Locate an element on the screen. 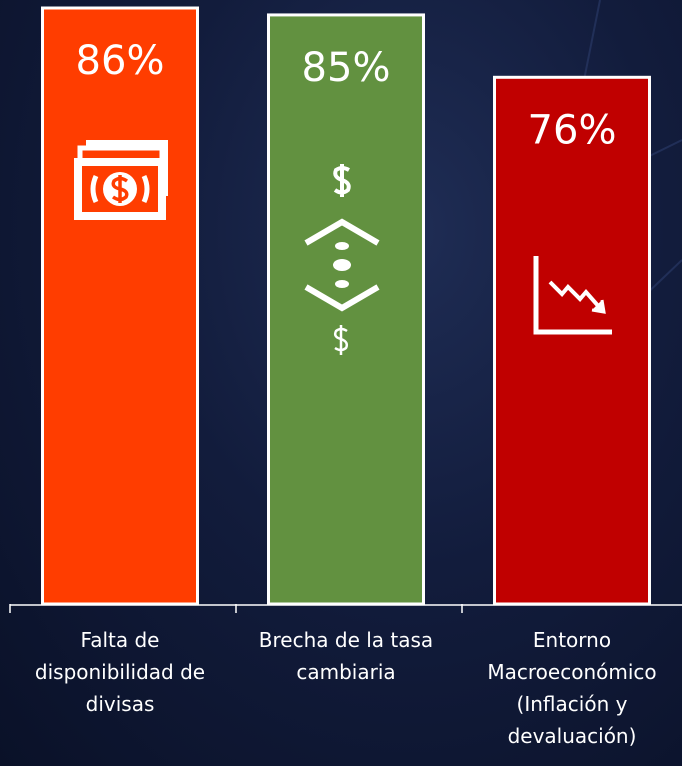  value-label: 76% is located at coordinates (572, 130).